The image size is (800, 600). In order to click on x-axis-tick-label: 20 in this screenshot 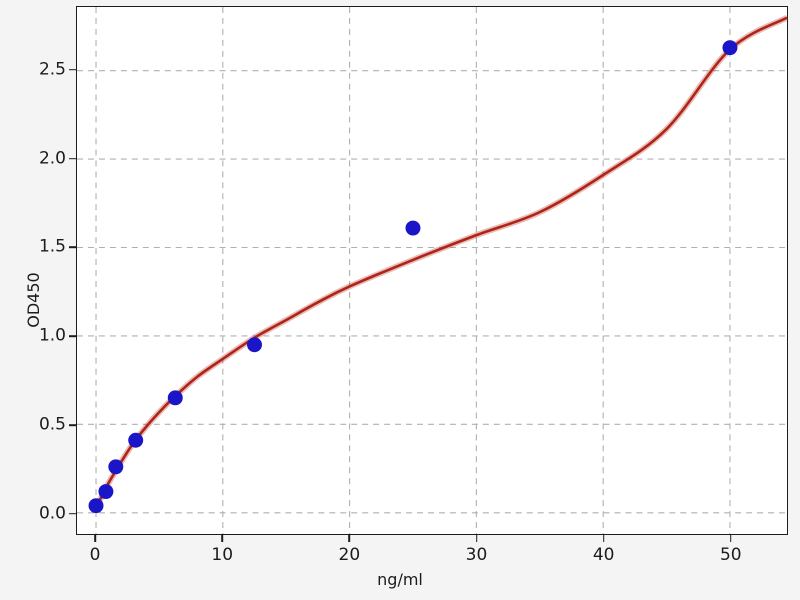, I will do `click(349, 555)`.